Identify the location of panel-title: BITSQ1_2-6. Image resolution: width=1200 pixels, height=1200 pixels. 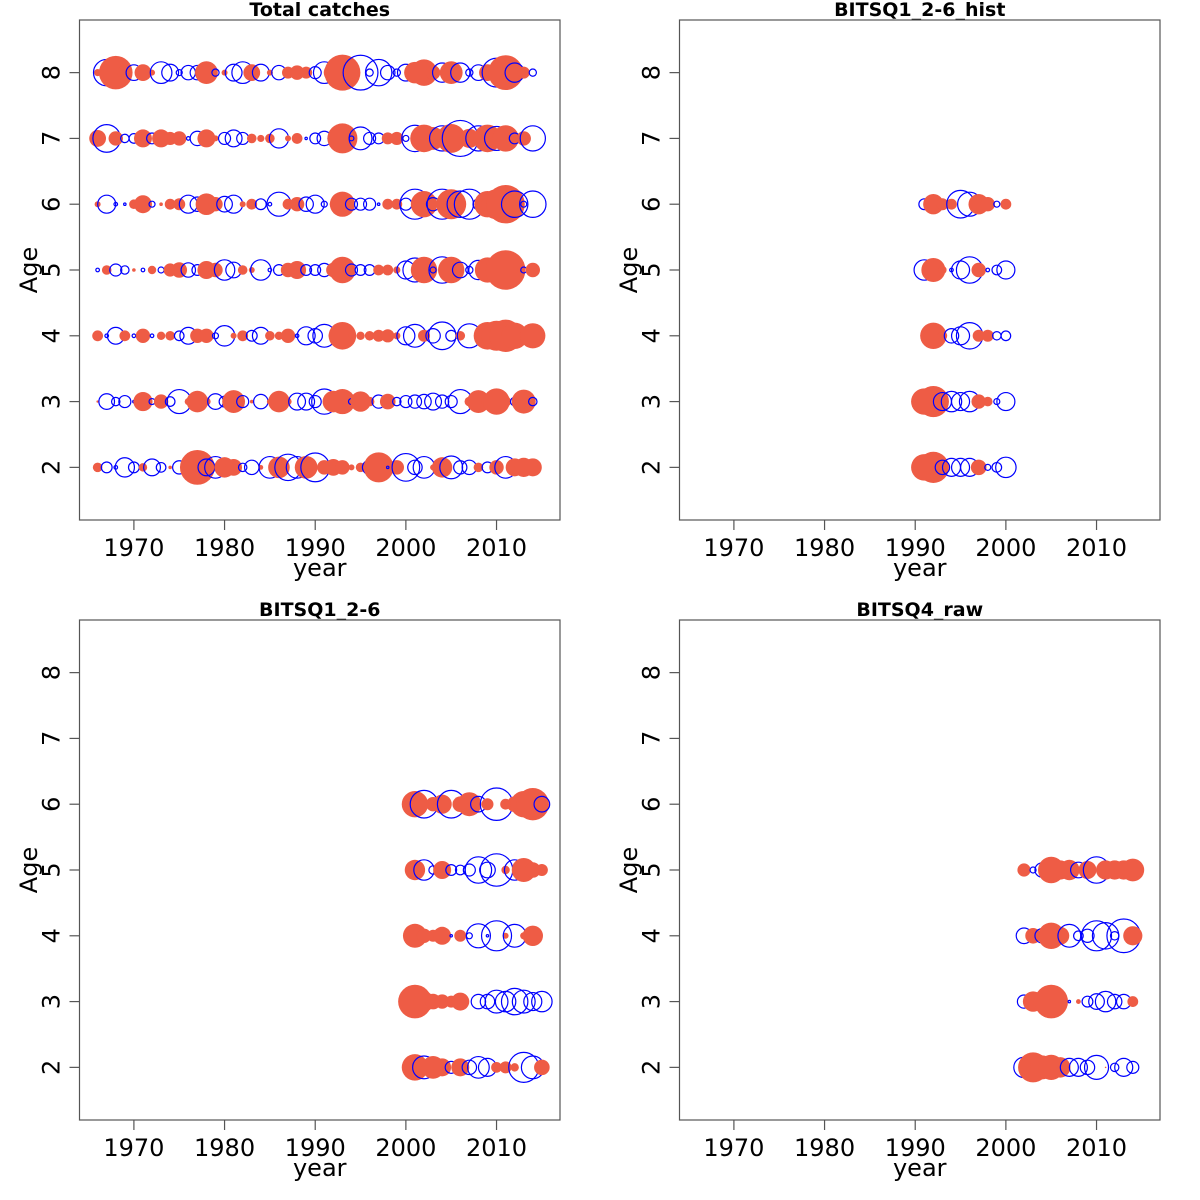
(319, 610).